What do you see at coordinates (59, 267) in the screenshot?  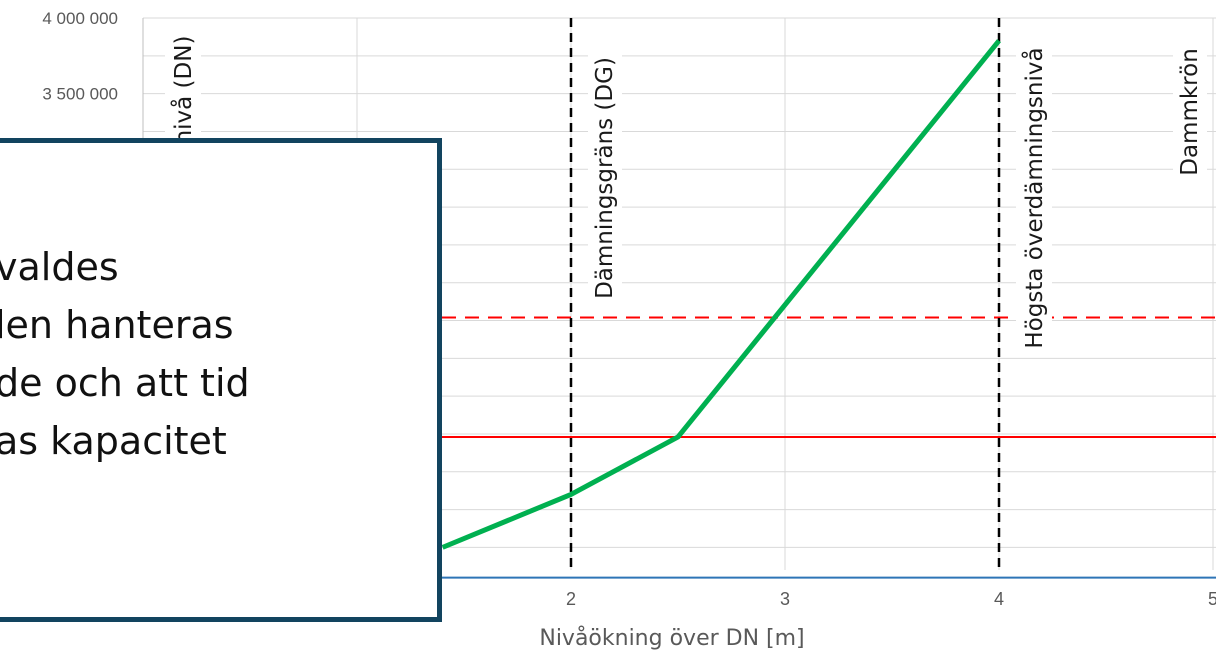 I see `overlay-line: valdes` at bounding box center [59, 267].